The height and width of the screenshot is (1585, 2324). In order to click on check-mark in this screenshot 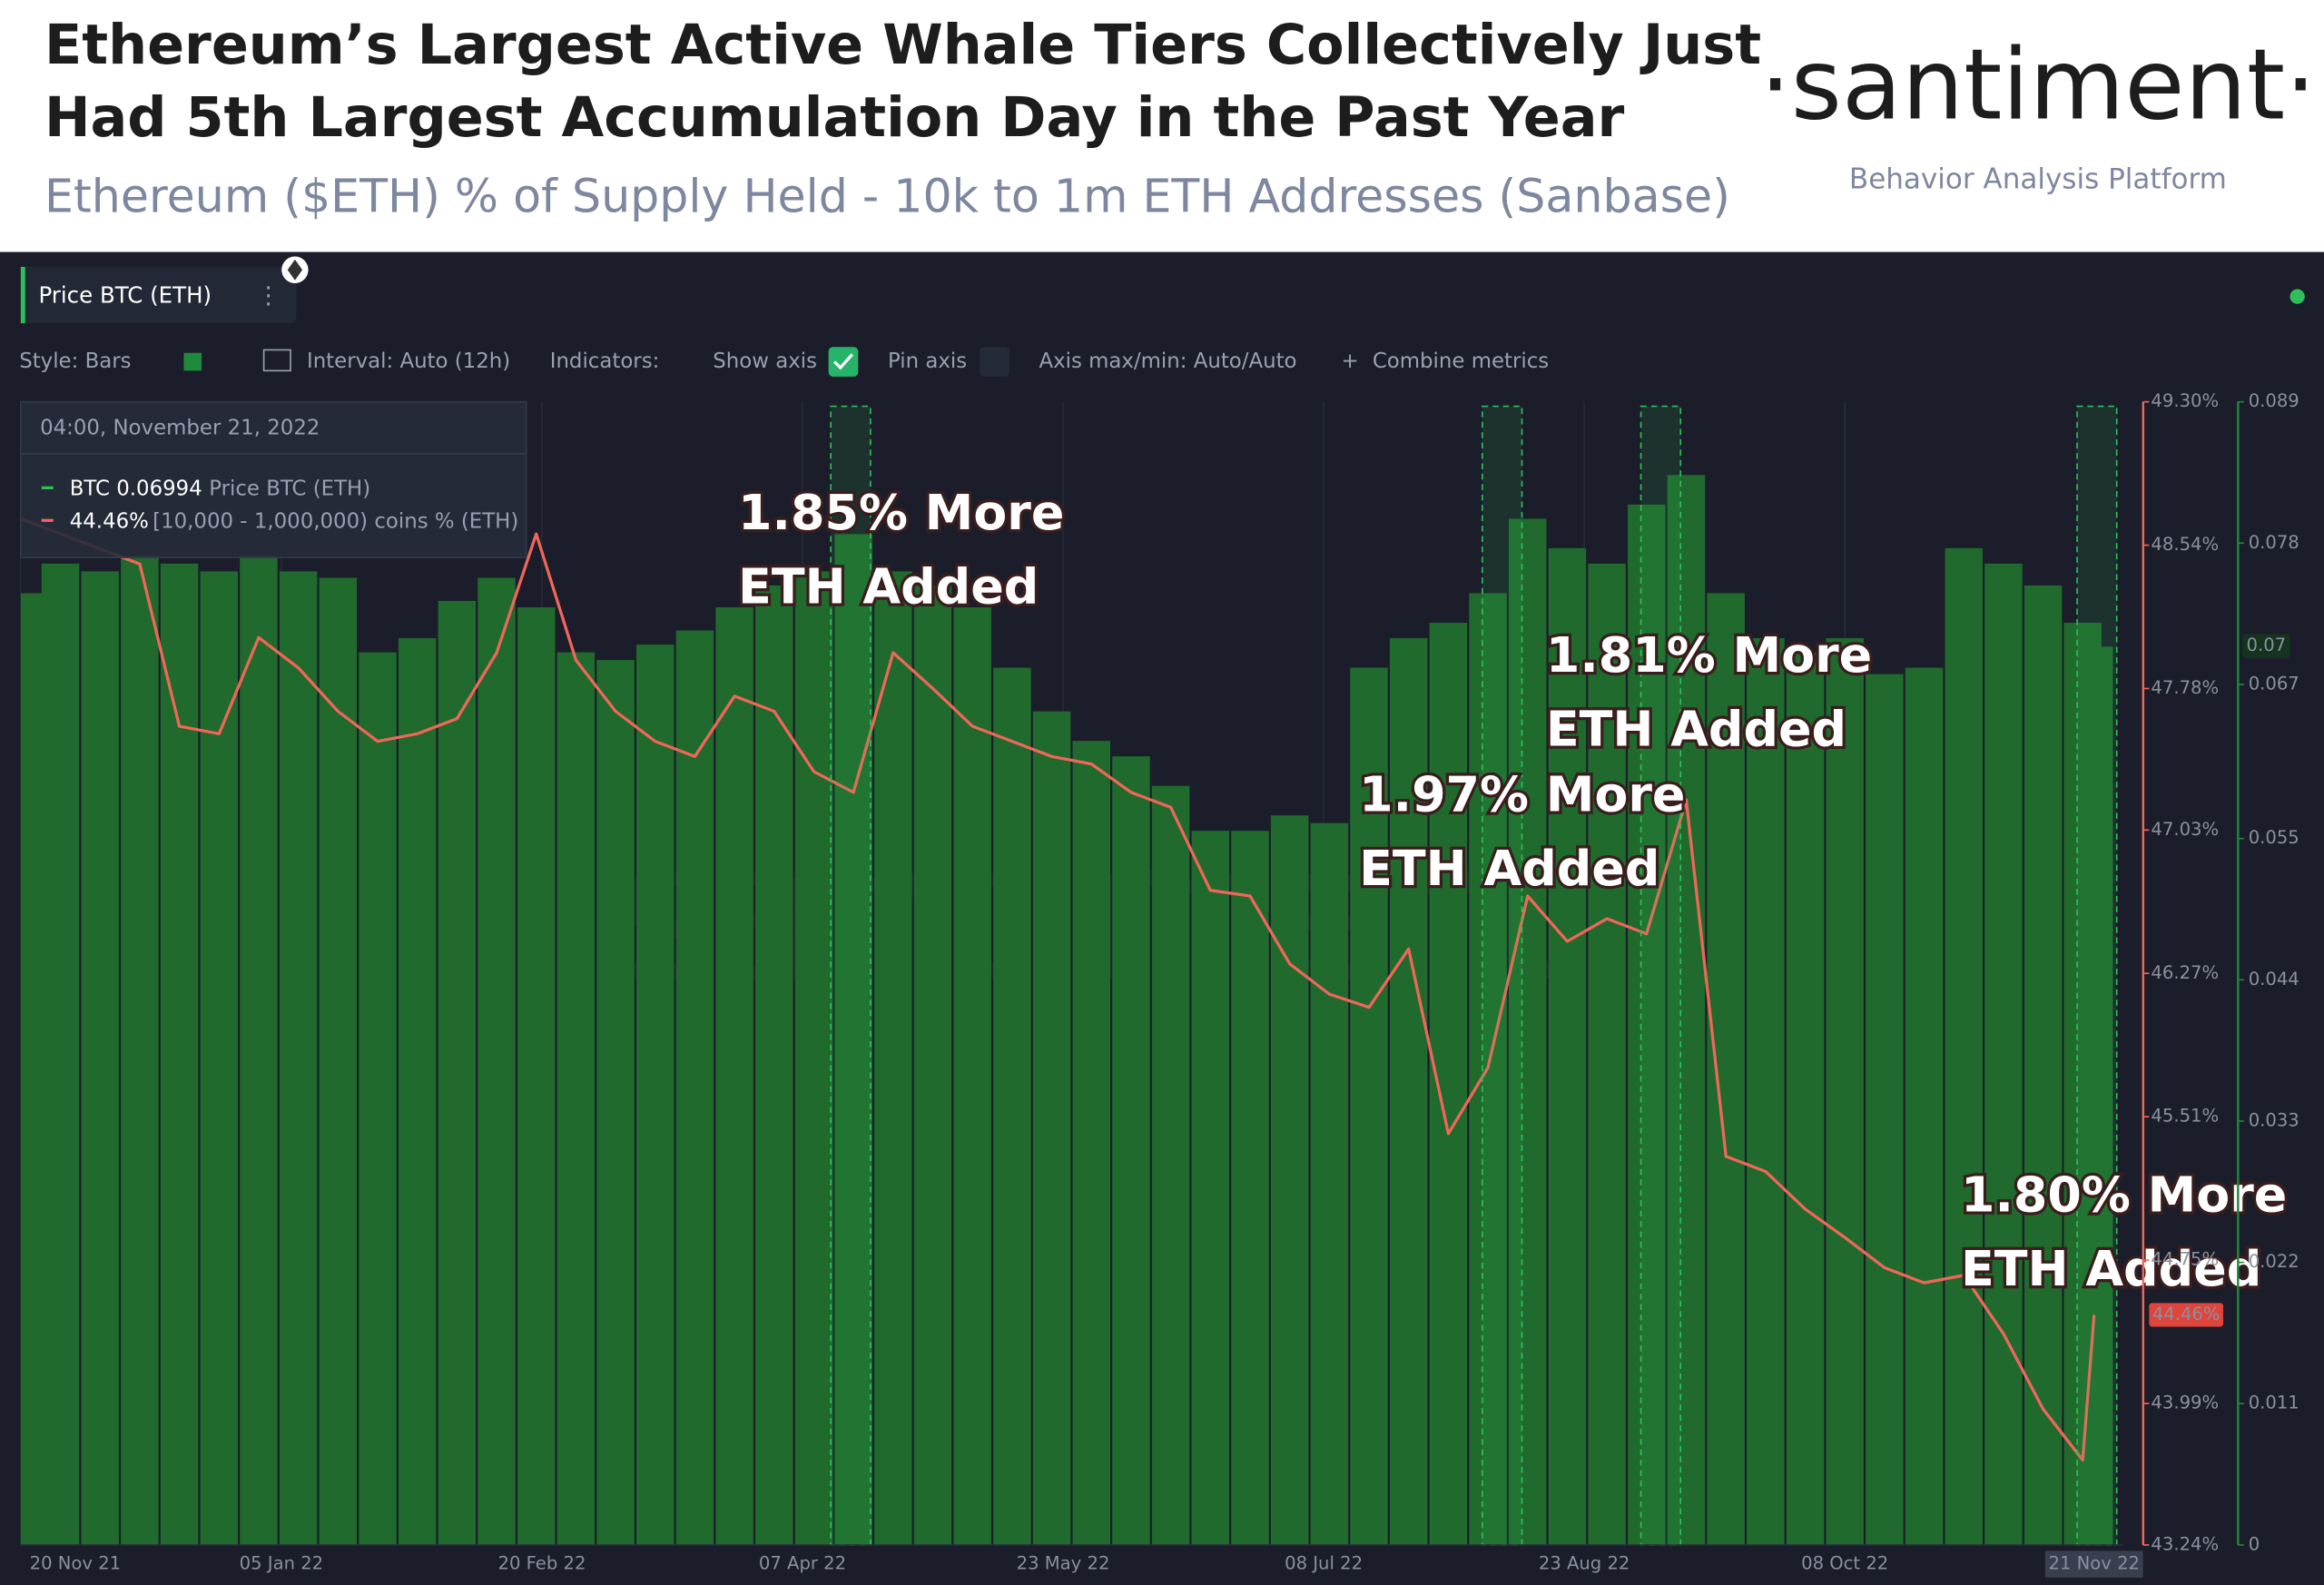, I will do `click(843, 362)`.